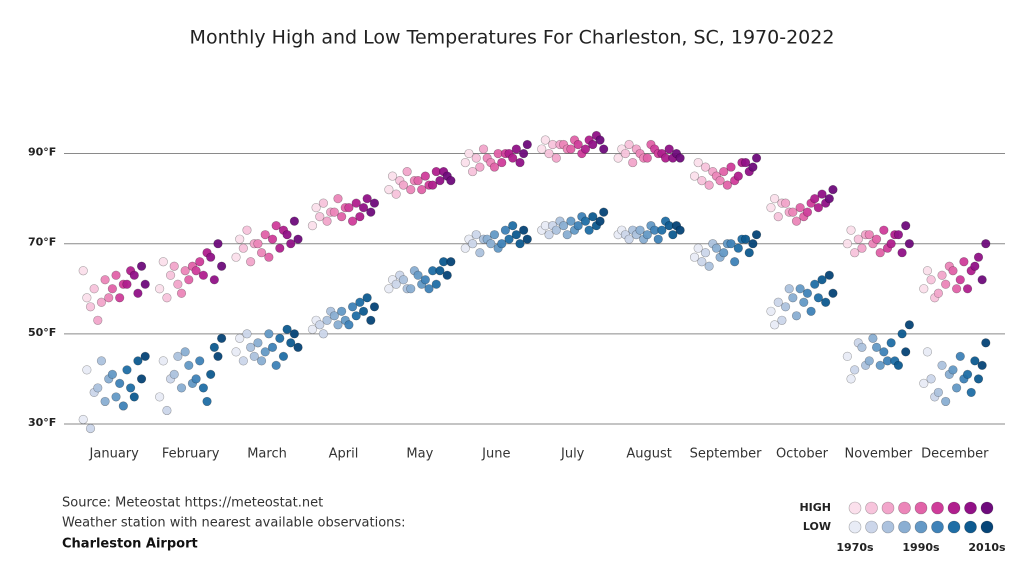 The width and height of the screenshot is (1024, 575). What do you see at coordinates (921, 547) in the screenshot?
I see `legend-decade: 1990s` at bounding box center [921, 547].